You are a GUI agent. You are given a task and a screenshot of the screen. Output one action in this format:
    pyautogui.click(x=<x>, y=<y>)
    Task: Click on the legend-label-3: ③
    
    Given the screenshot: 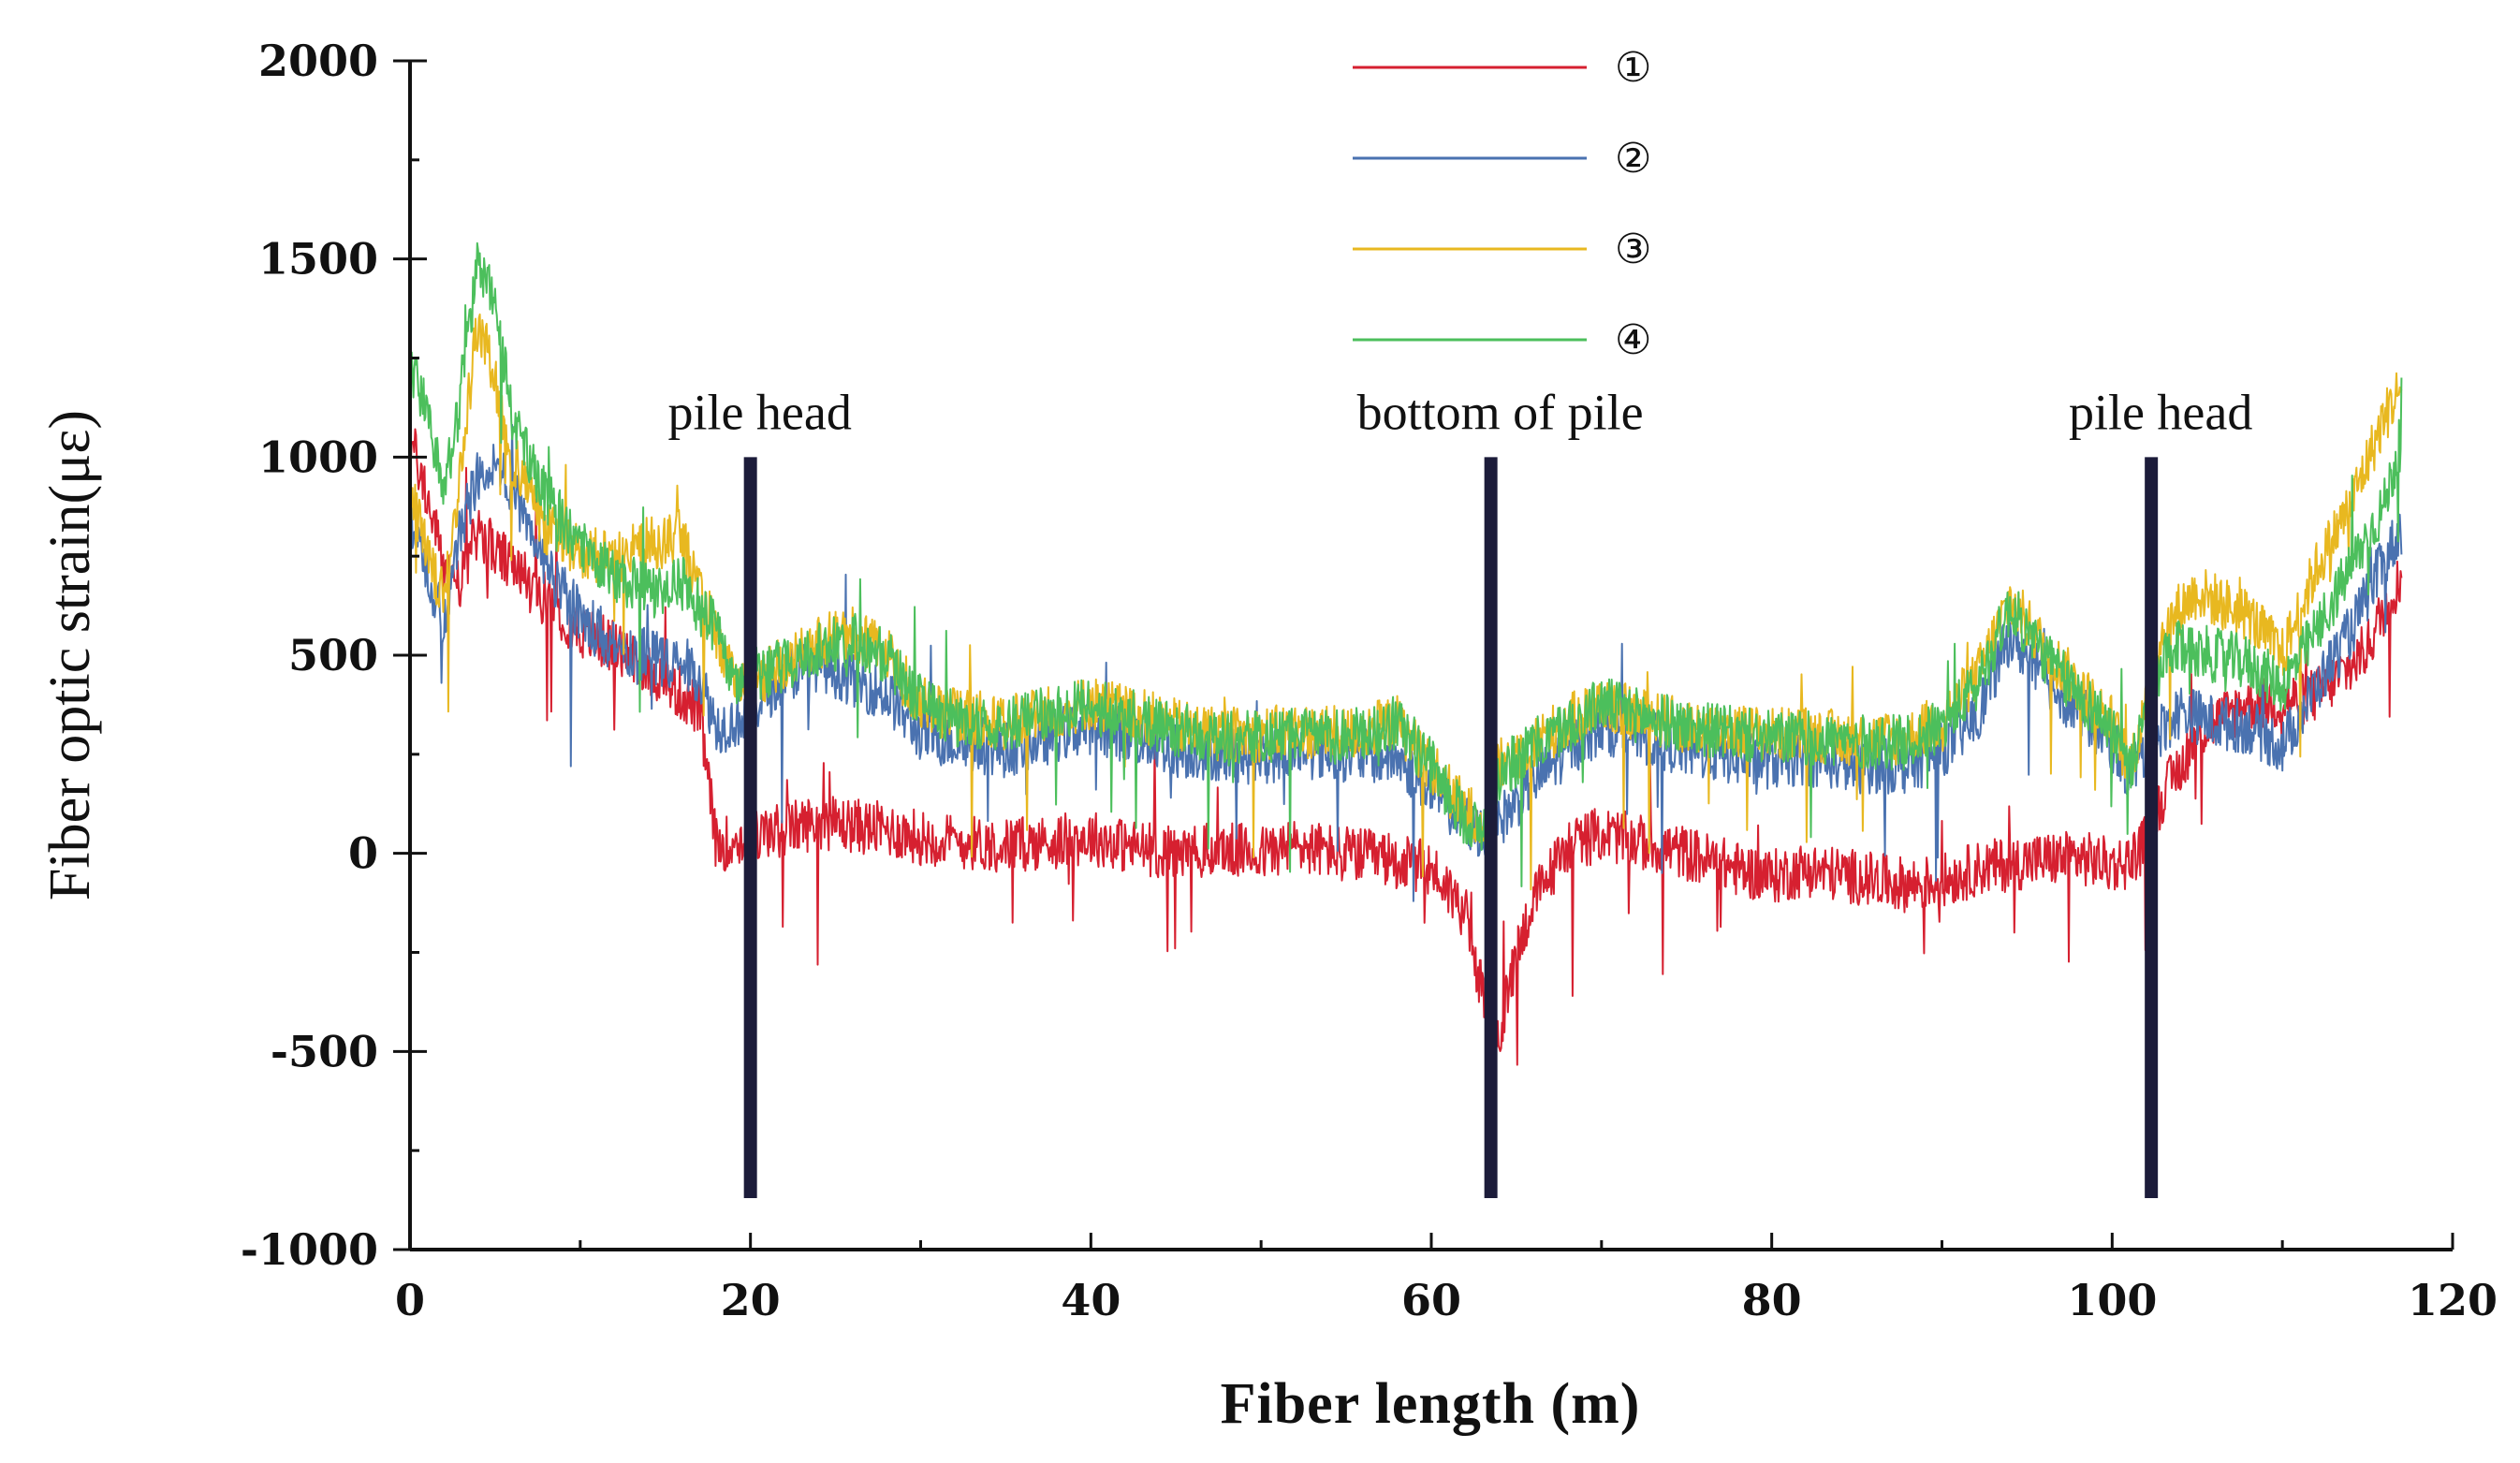 What is the action you would take?
    pyautogui.click(x=1633, y=249)
    